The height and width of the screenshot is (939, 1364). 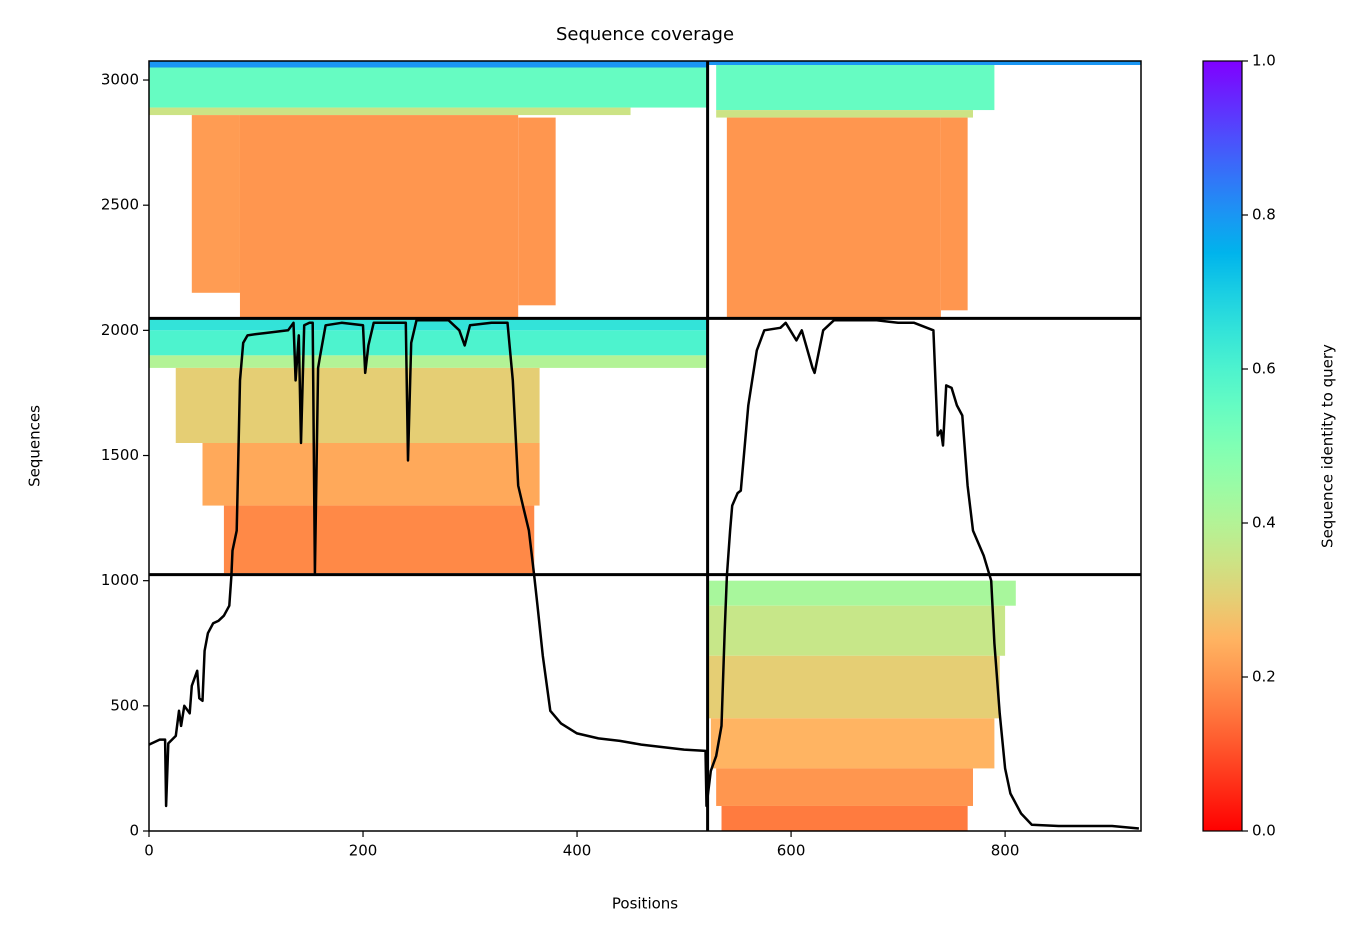 I want to click on x-tick-label: 200, so click(x=363, y=851).